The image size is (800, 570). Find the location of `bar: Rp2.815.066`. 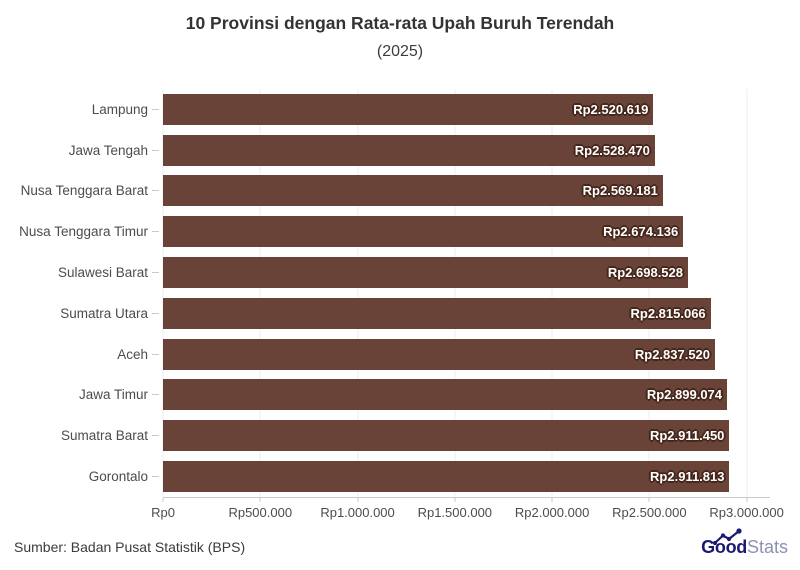

bar: Rp2.815.066 is located at coordinates (437, 313).